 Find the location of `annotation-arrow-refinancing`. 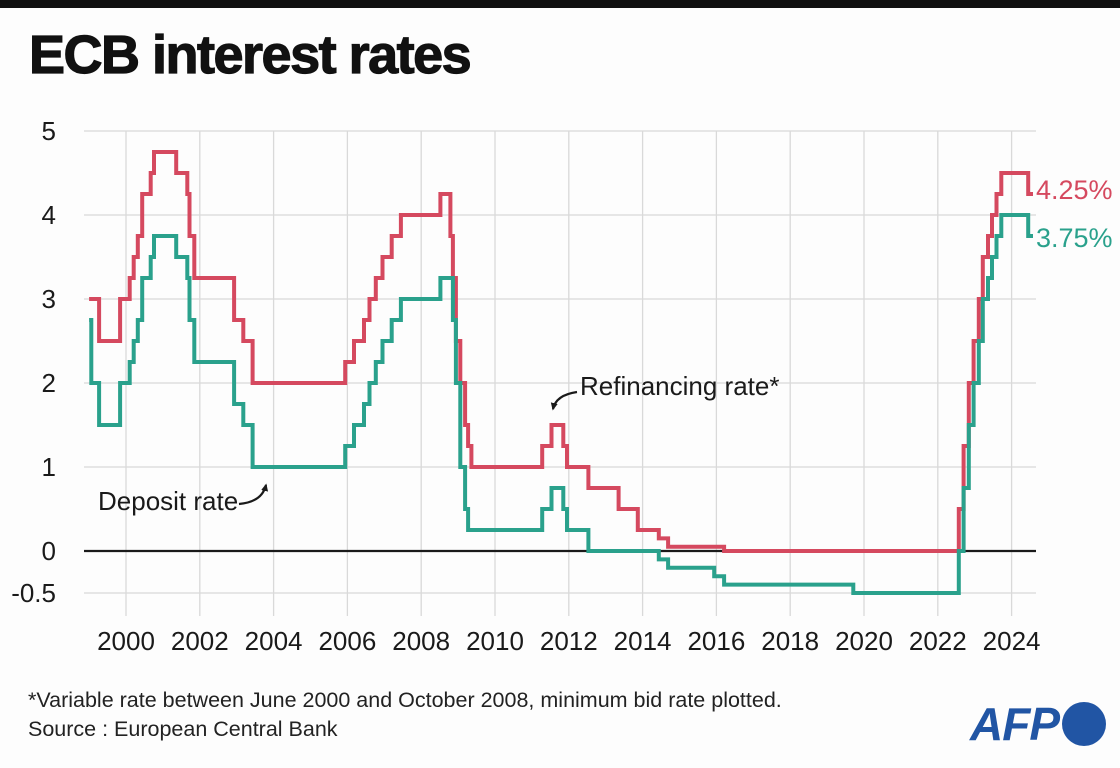

annotation-arrow-refinancing is located at coordinates (564, 400).